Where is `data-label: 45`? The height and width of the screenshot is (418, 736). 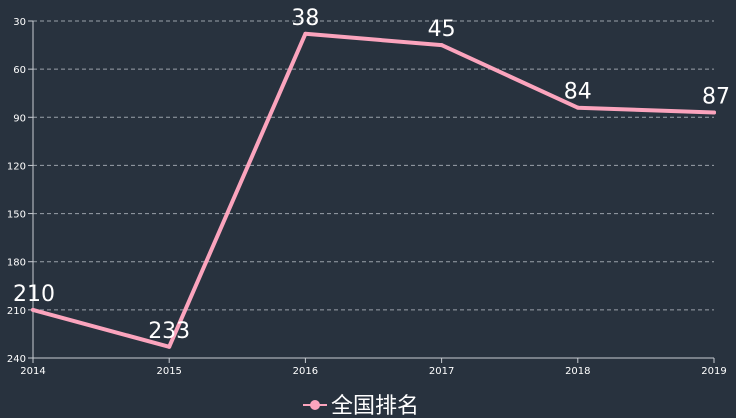
data-label: 45 is located at coordinates (442, 29).